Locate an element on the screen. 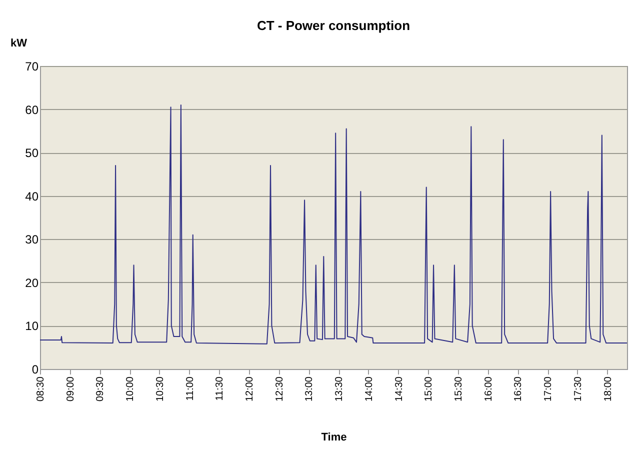 Image resolution: width=639 pixels, height=453 pixels. chart-title: CT - Power consumption is located at coordinates (333, 25).